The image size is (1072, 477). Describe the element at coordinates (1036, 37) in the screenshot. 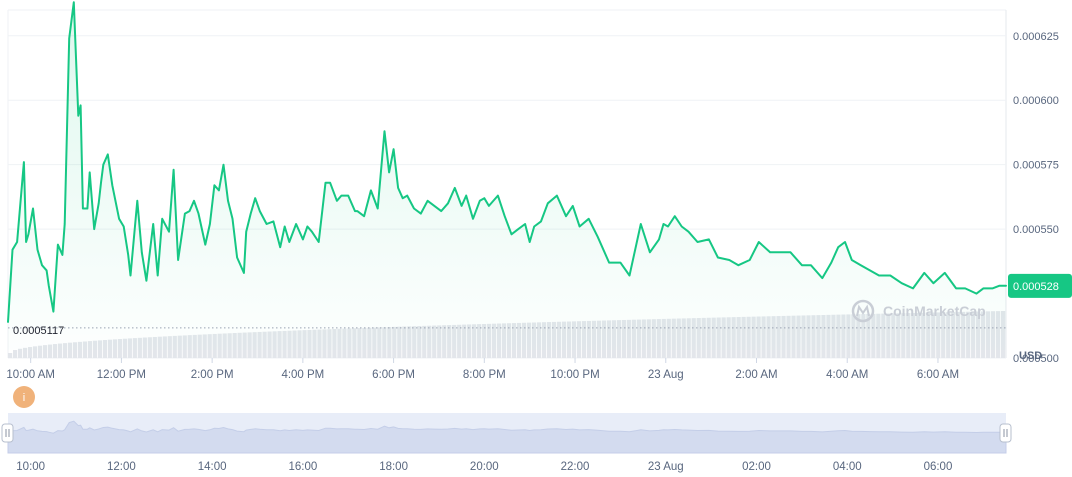

I see `y-tick-label: 0.000625` at that location.